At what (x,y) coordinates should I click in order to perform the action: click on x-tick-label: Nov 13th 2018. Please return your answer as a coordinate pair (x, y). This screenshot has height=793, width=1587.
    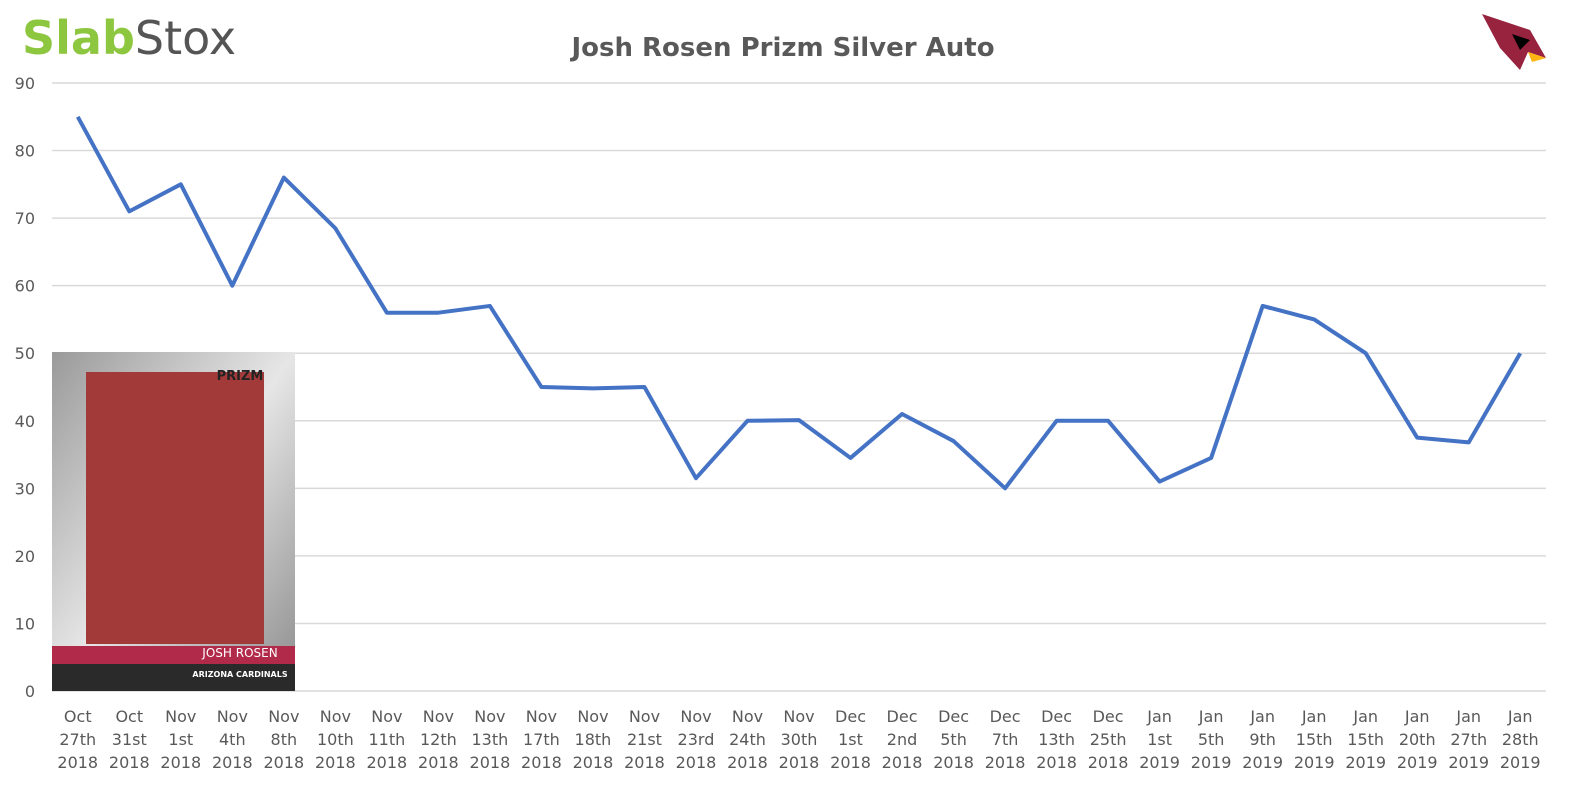
    Looking at the image, I should click on (490, 739).